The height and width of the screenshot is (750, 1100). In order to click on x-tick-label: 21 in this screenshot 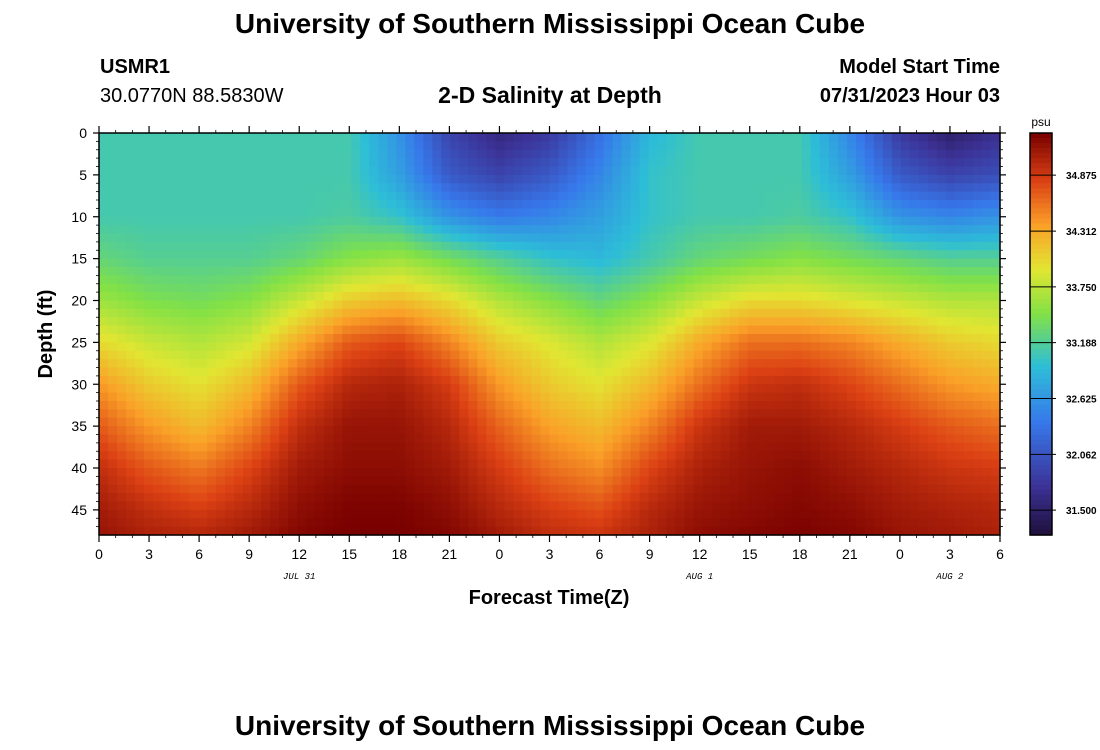, I will do `click(450, 554)`.